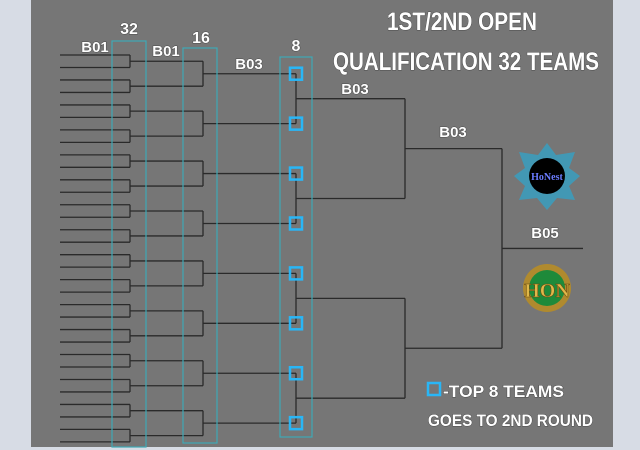 This screenshot has height=450, width=640. What do you see at coordinates (355, 89) in the screenshot?
I see `qf-format-label: B03` at bounding box center [355, 89].